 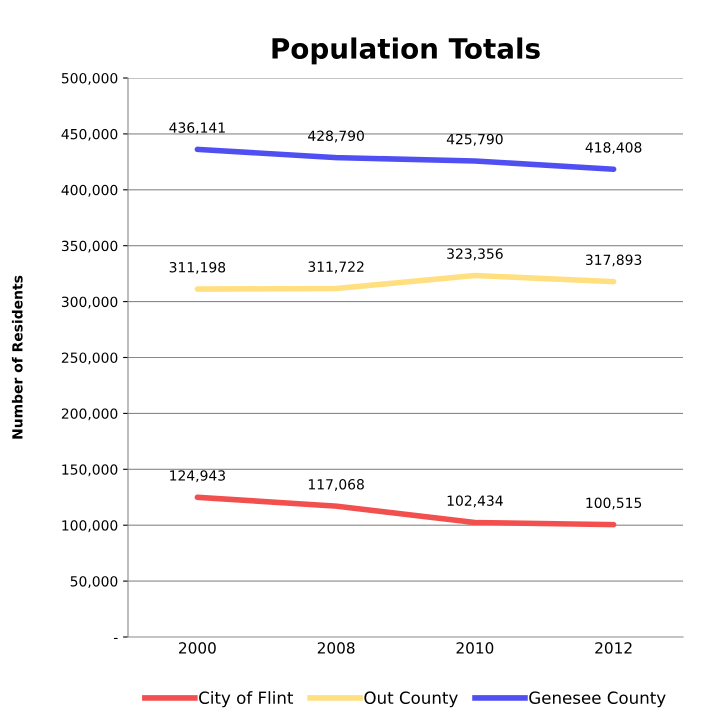 What do you see at coordinates (336, 485) in the screenshot?
I see `data-label: 117,068` at bounding box center [336, 485].